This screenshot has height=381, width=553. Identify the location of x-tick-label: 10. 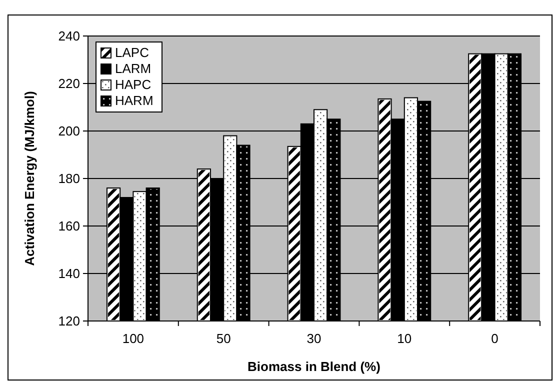
(404, 338).